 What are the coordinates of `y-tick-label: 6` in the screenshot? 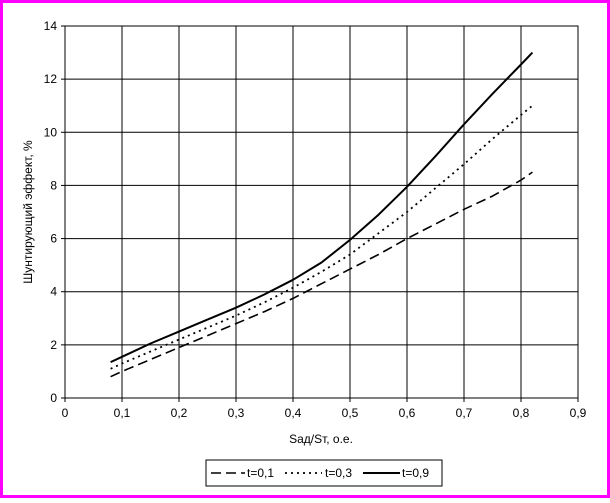 It's located at (53, 239).